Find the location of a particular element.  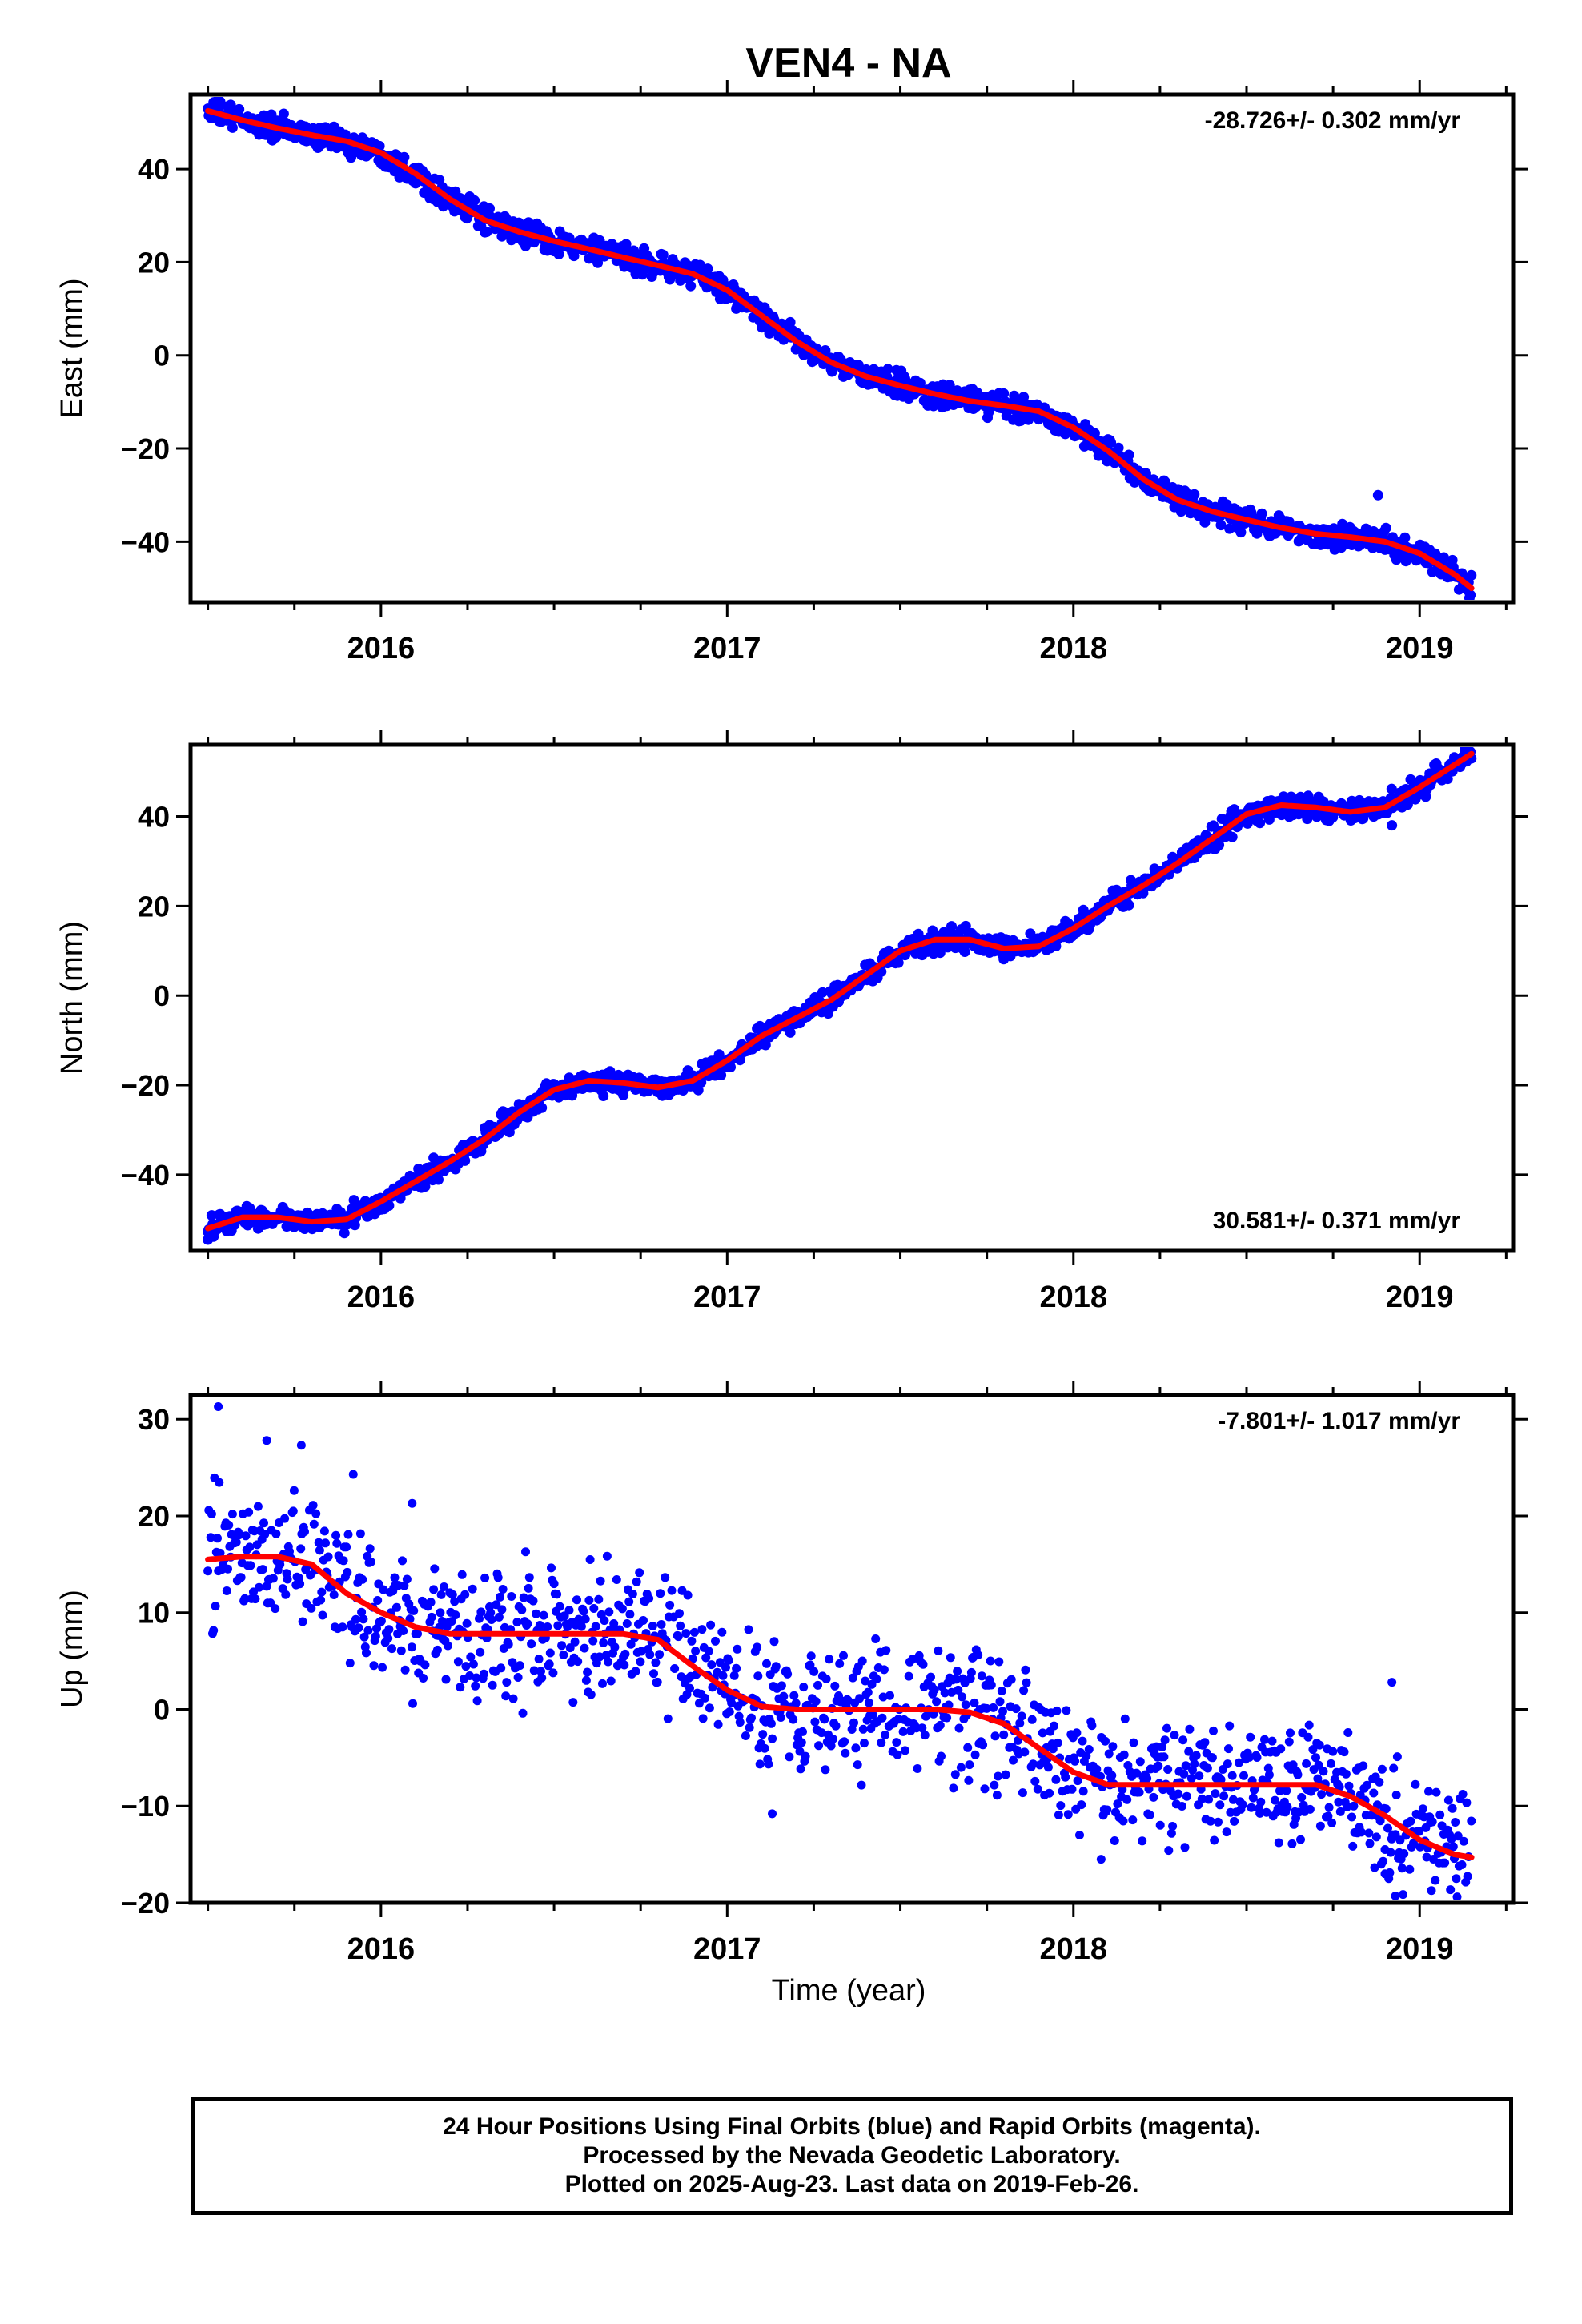

up-x-tick-label: 2017 is located at coordinates (727, 1949).